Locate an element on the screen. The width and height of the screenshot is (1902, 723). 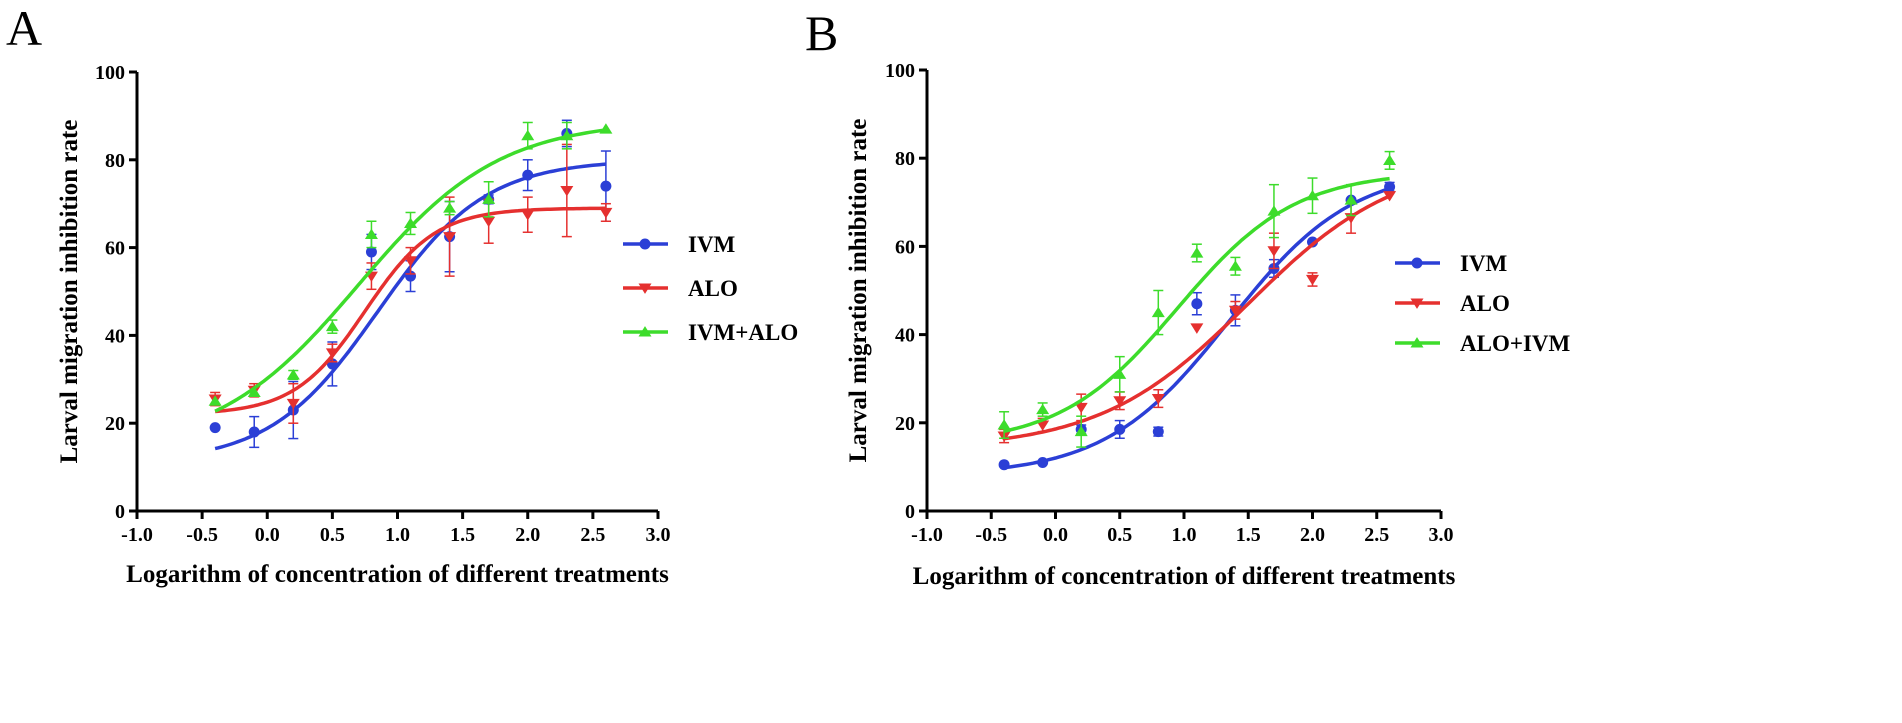
panel-label: B is located at coordinates (821, 33).